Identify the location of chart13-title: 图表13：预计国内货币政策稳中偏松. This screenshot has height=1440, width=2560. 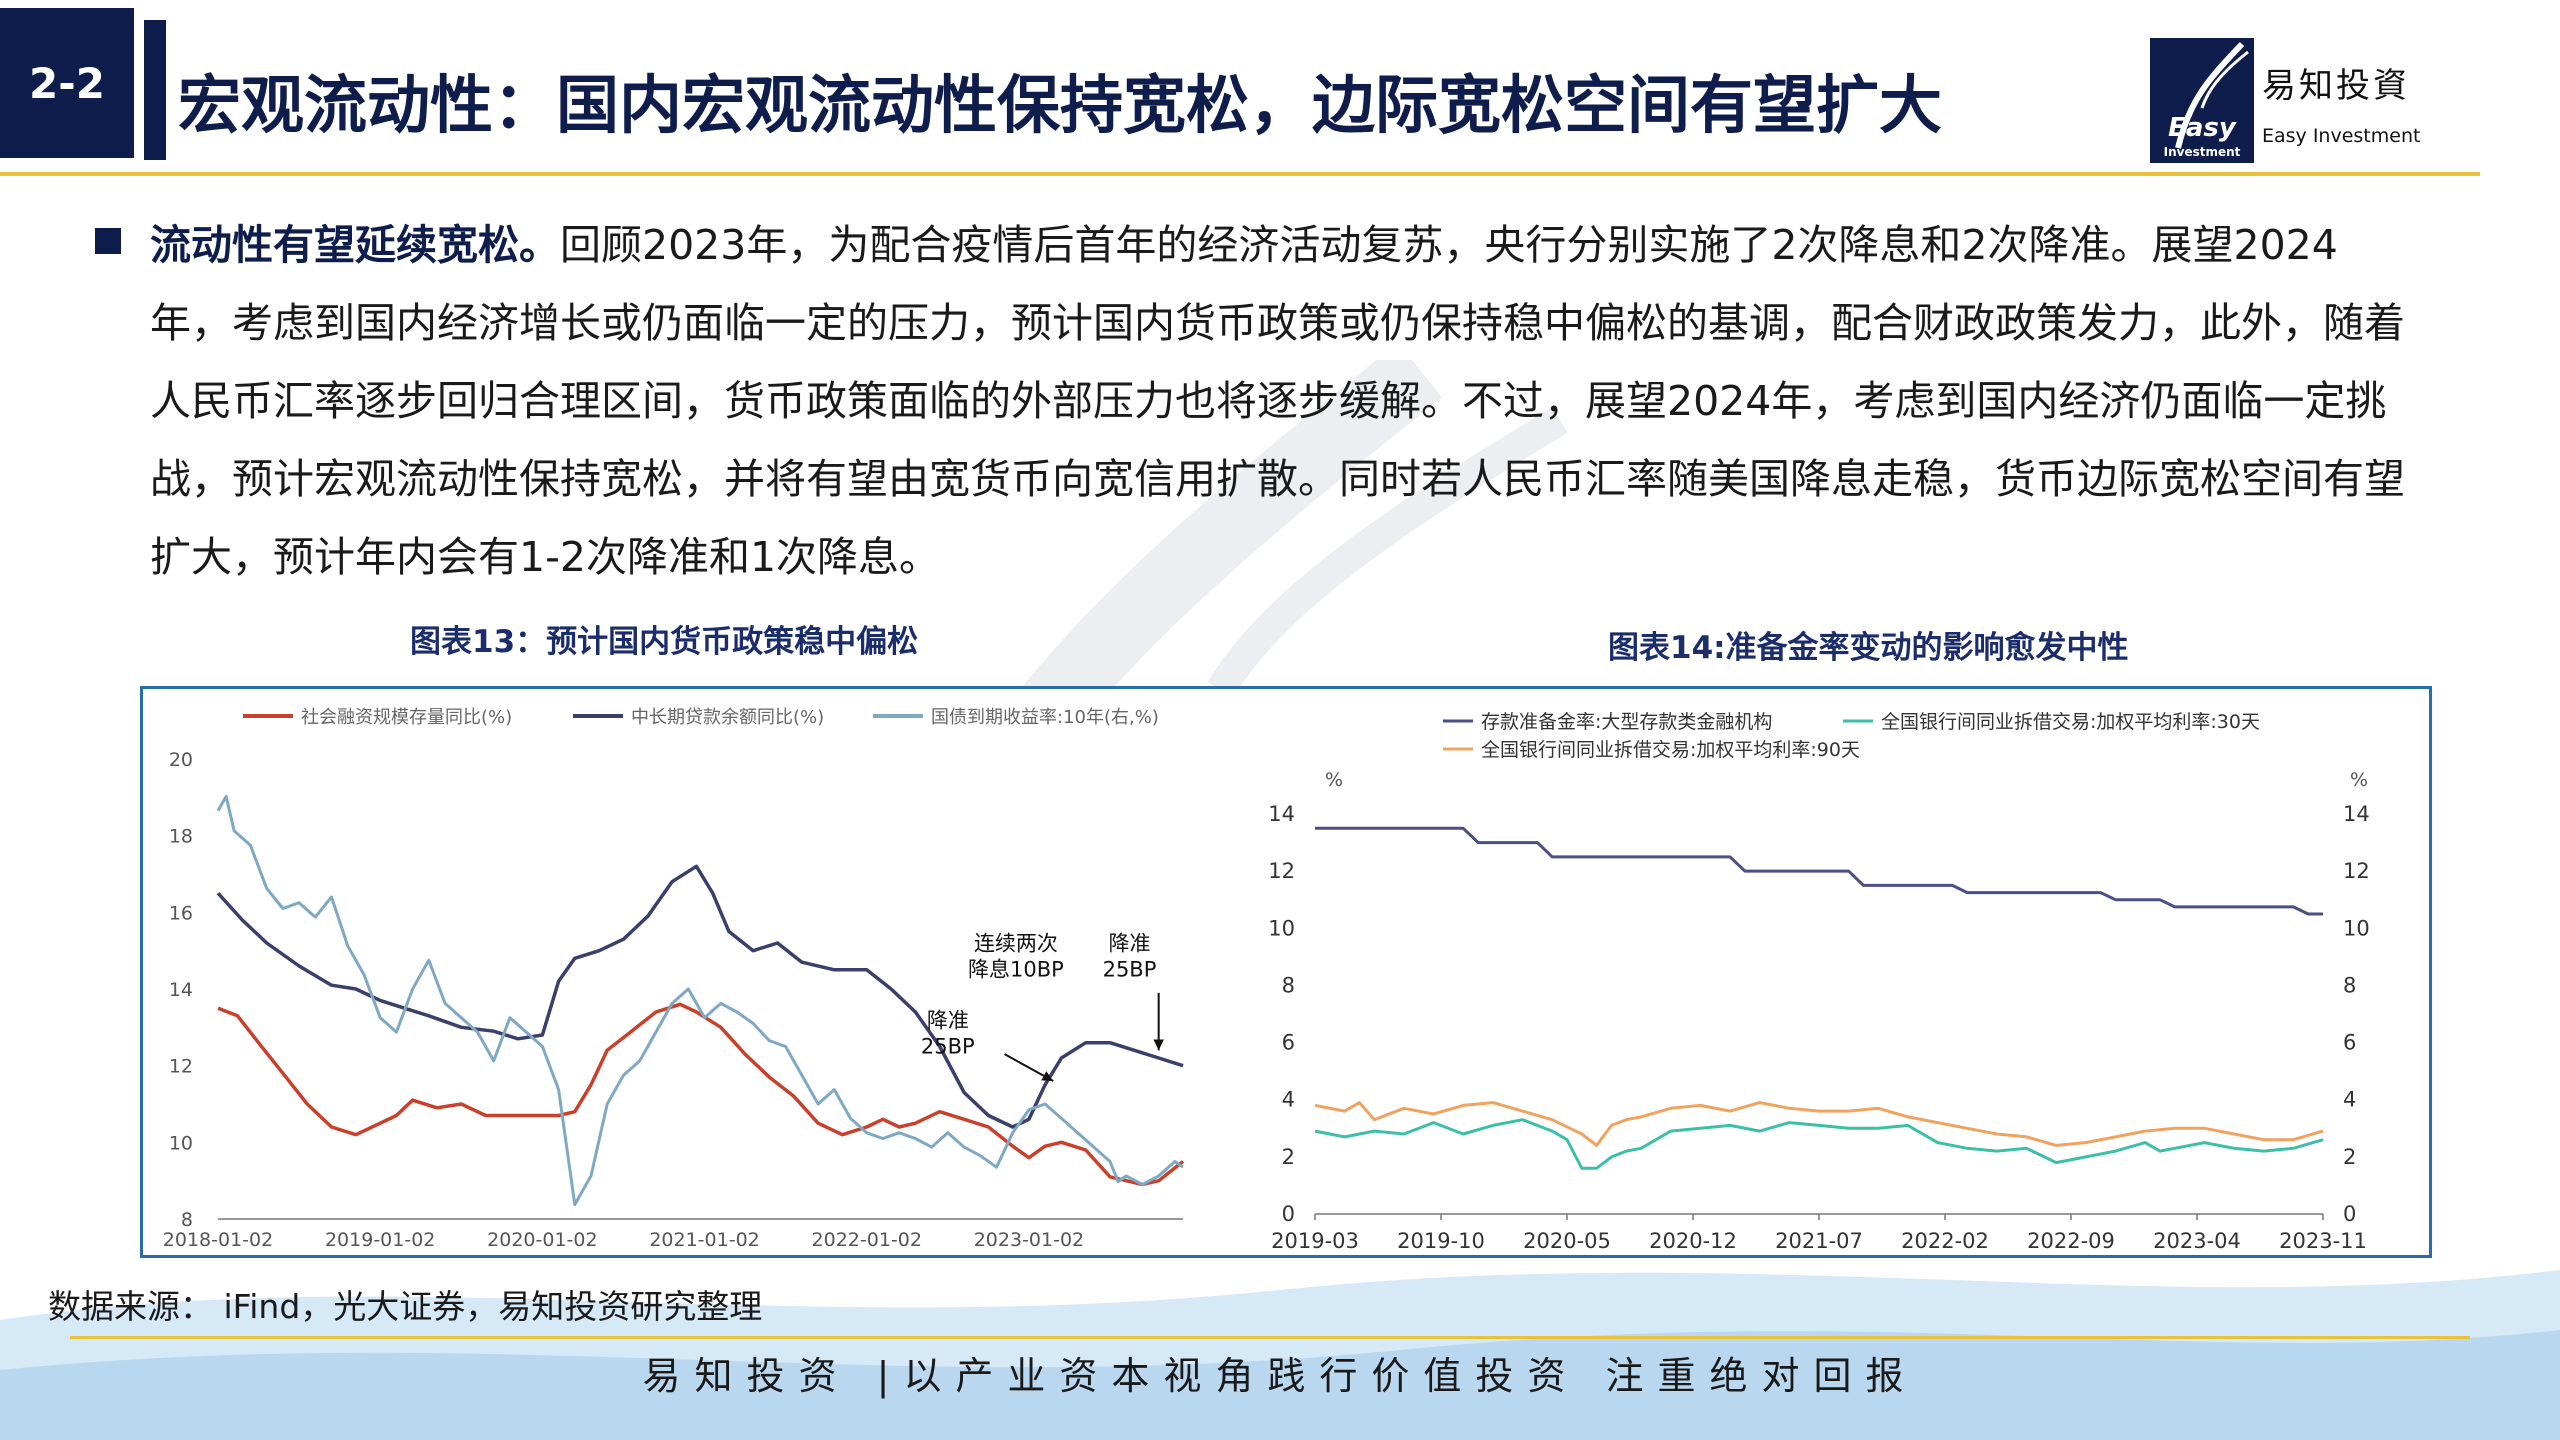
(664, 642).